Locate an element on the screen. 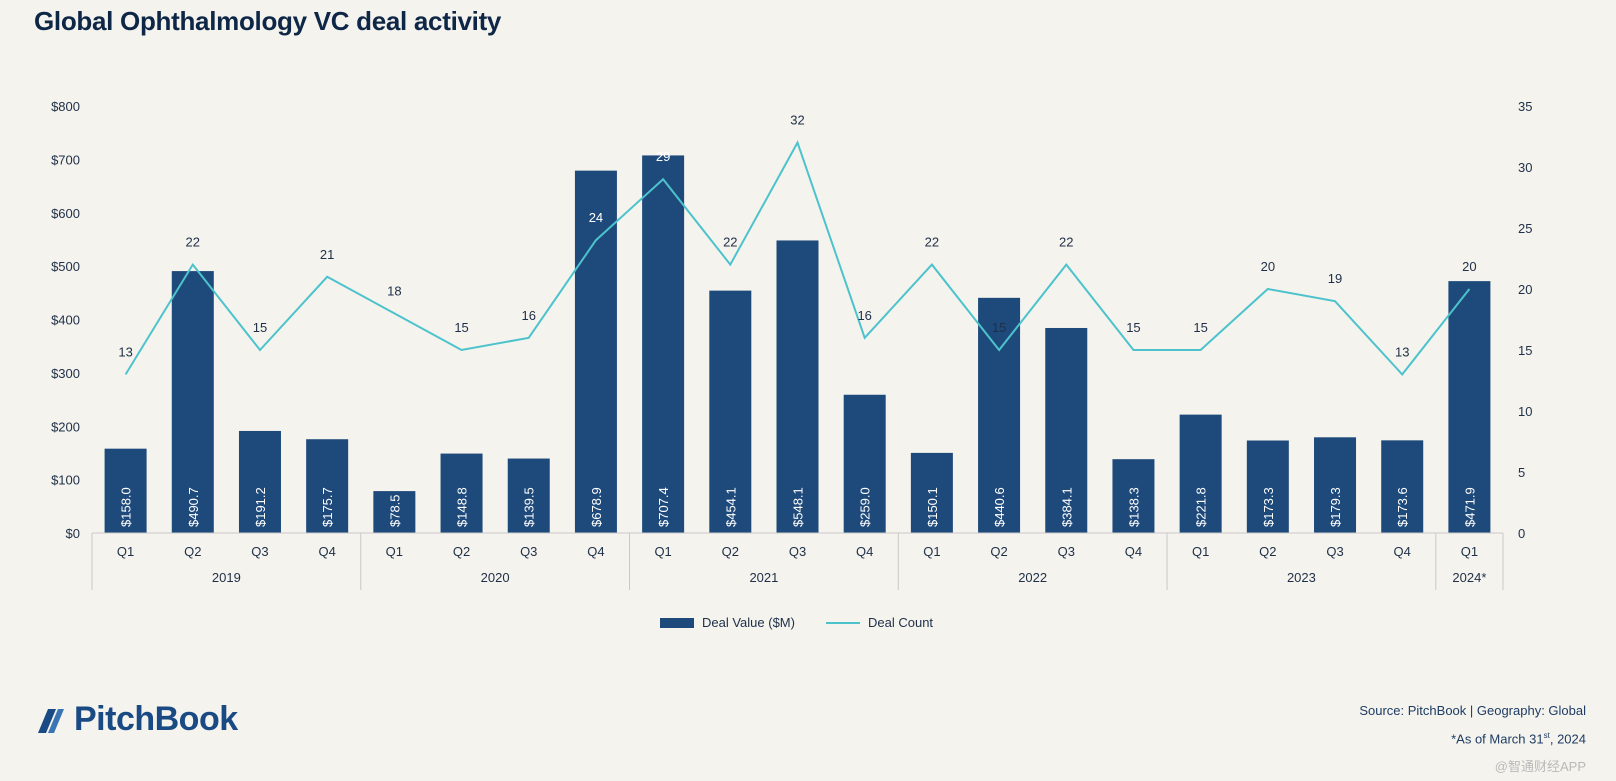  deal-value-label: $471.9 is located at coordinates (1469, 507).